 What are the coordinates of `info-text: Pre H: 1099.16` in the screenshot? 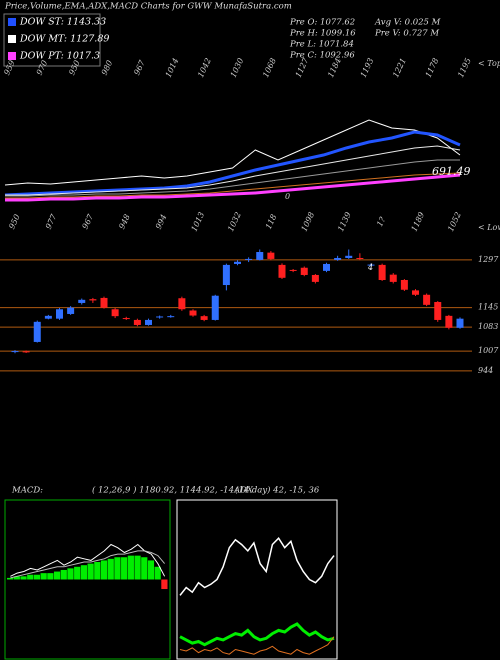 It's located at (322, 34).